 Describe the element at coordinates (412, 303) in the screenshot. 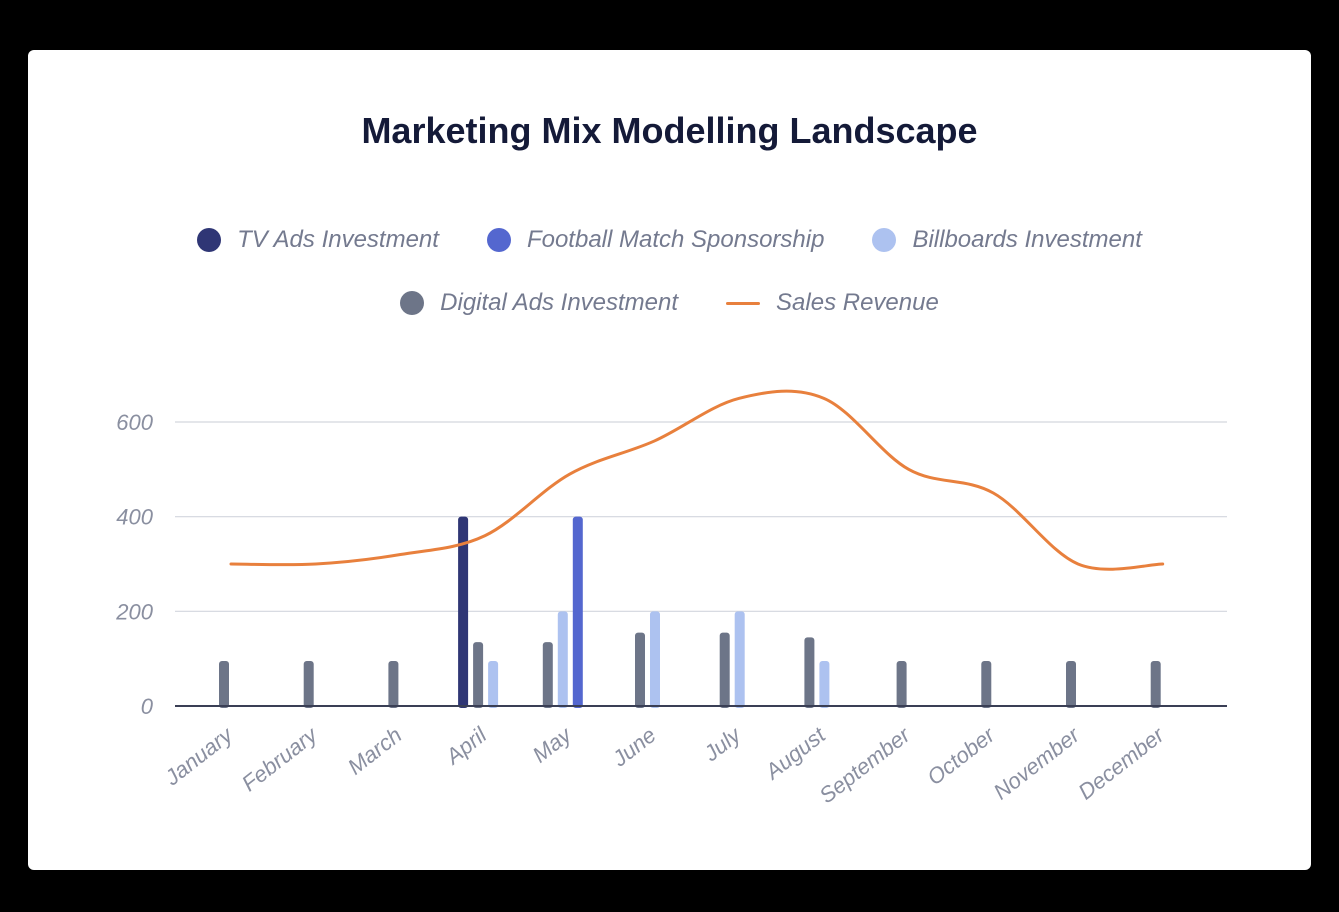

I see `legend-swatch-digital-ads` at that location.